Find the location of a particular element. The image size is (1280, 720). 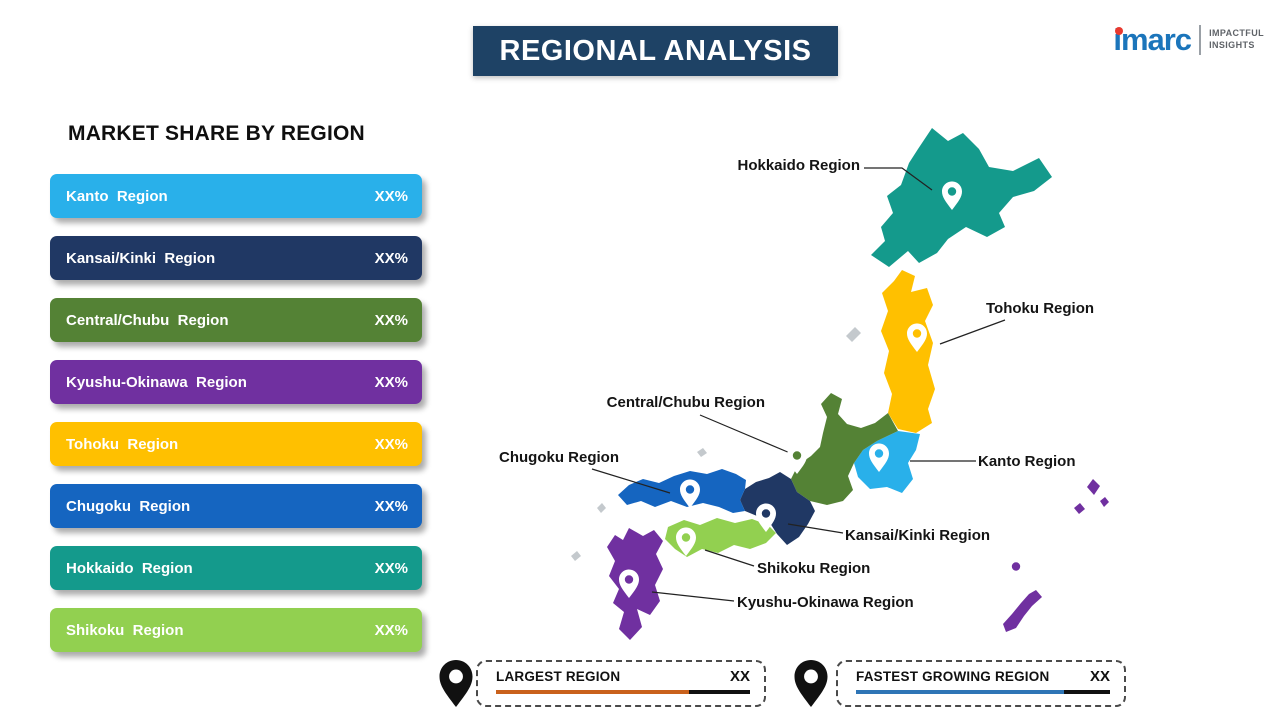

fastest-growing-pin-icon is located at coordinates (811, 683).